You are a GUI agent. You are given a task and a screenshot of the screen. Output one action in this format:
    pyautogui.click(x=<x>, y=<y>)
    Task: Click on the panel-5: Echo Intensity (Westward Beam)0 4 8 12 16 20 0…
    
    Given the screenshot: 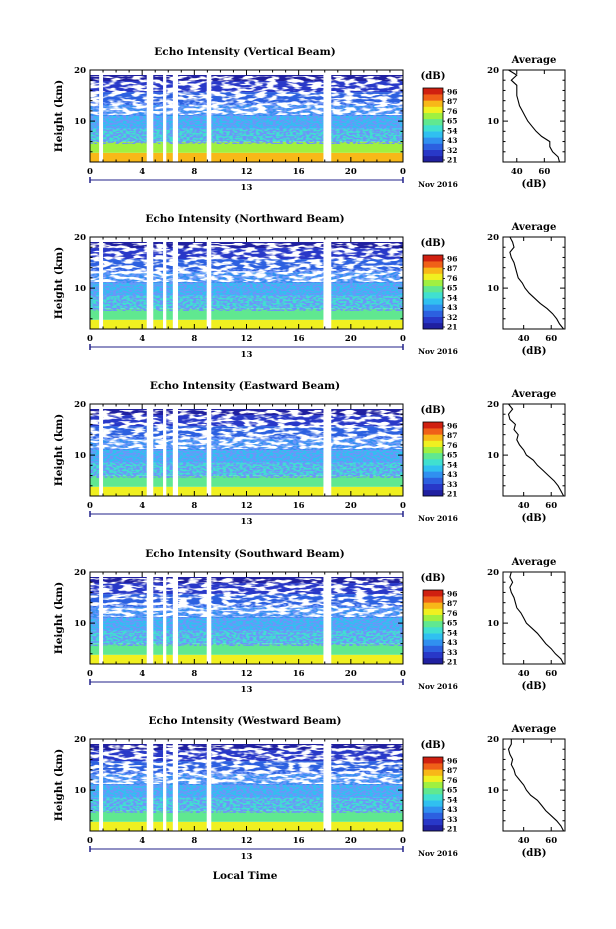 What is the action you would take?
    pyautogui.click(x=309, y=788)
    